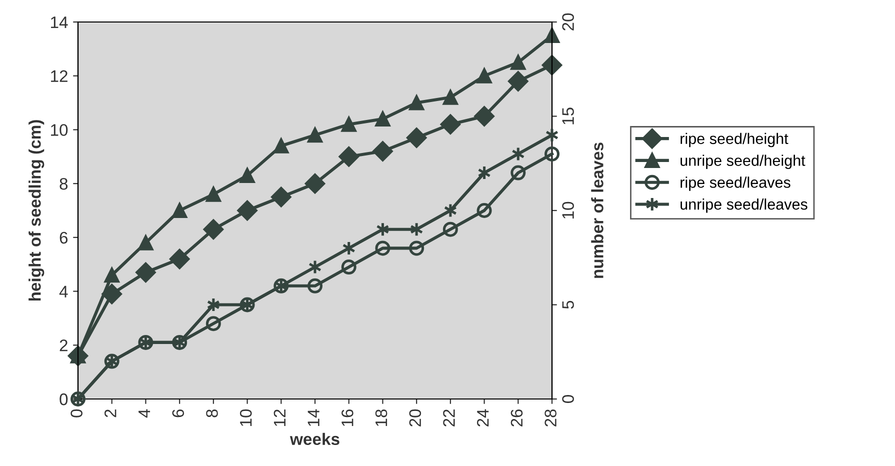 This screenshot has width=895, height=466. What do you see at coordinates (76, 413) in the screenshot?
I see `x-tick-label: 0` at bounding box center [76, 413].